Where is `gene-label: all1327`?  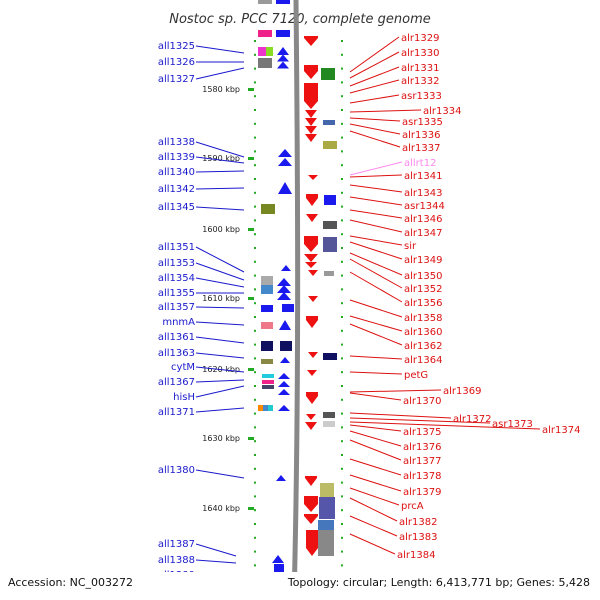
gene-label: all1327 is located at coordinates (176, 79).